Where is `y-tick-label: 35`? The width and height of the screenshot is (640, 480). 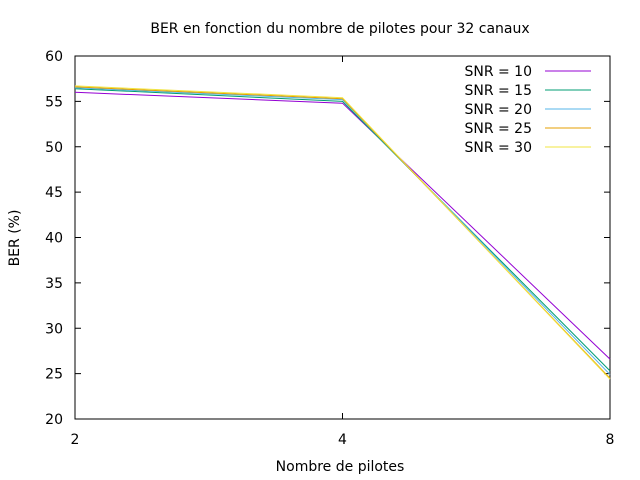
y-tick-label: 35 is located at coordinates (54, 284).